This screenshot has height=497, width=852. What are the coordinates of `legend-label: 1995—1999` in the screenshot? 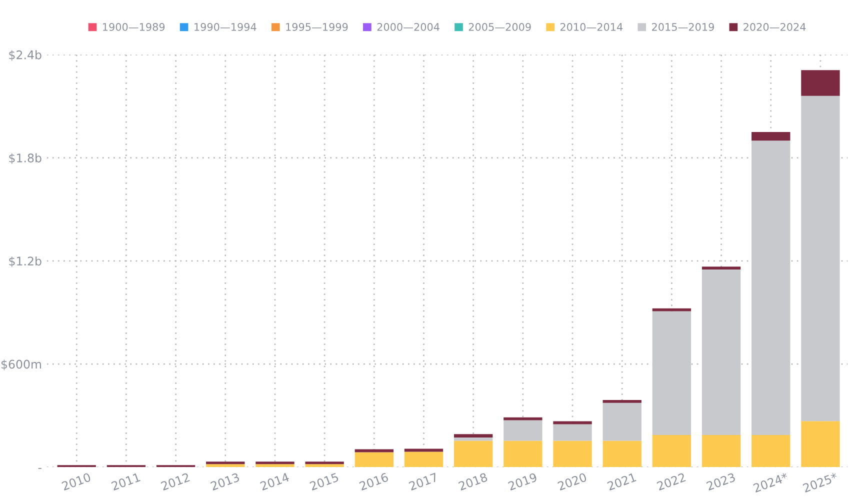 It's located at (317, 27).